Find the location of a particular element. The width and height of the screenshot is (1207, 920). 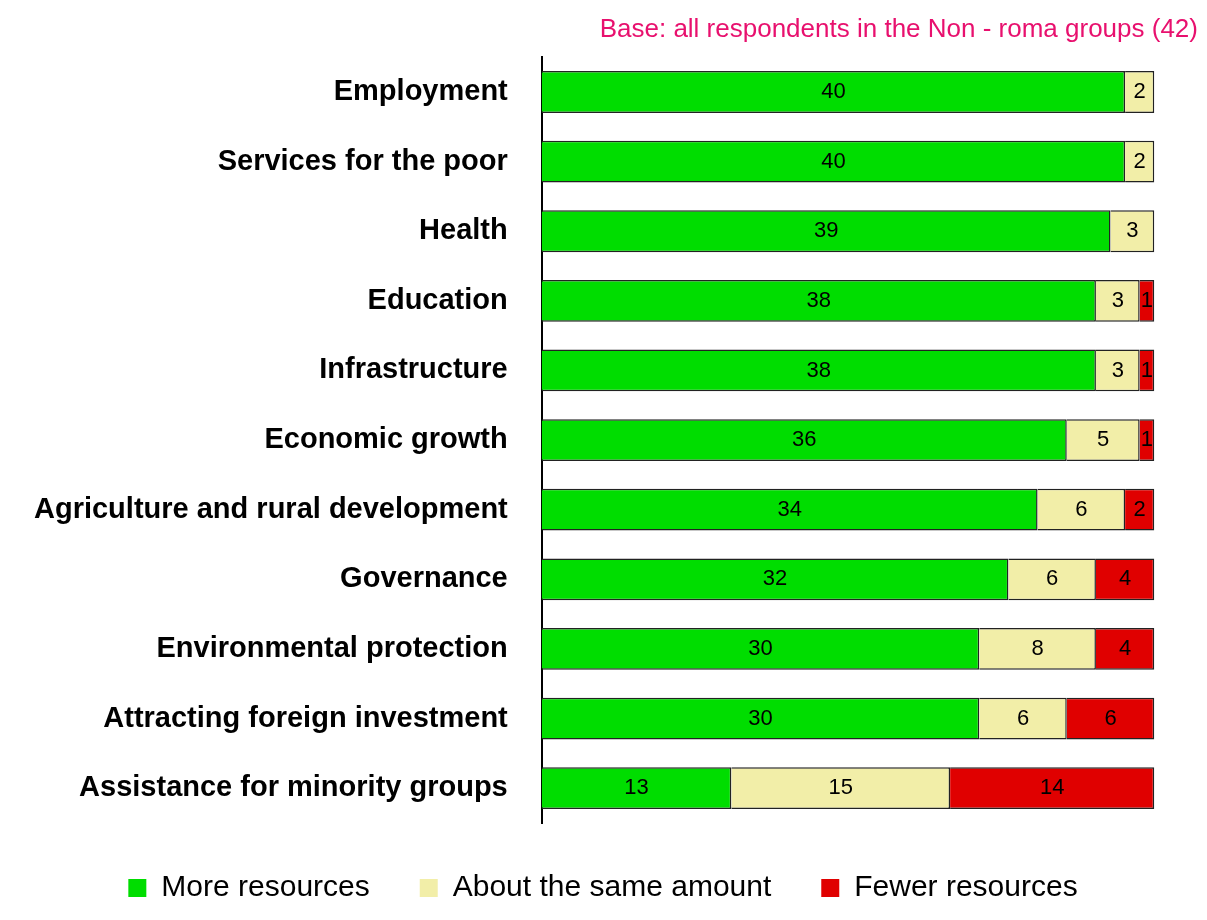

y-tick-label: Assistance for minority groups is located at coordinates (293, 786).